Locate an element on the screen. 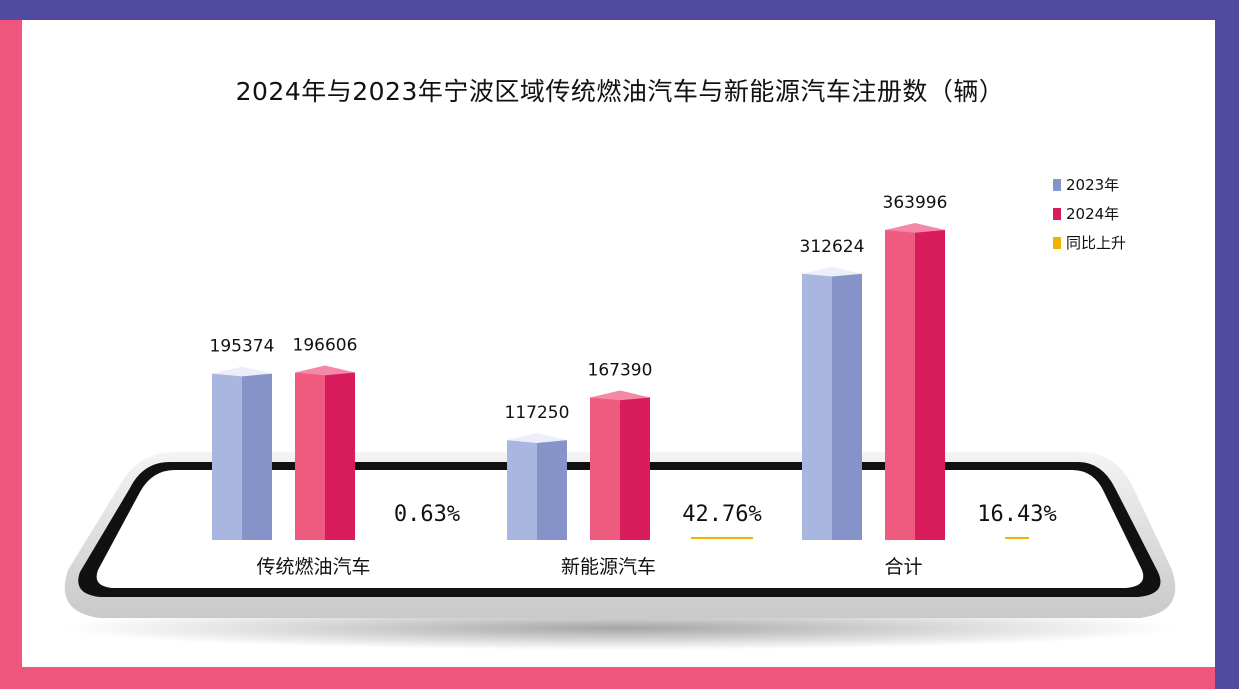 Image resolution: width=1239 pixels, height=689 pixels. legend-item-2023: 2023年 is located at coordinates (1089, 184).